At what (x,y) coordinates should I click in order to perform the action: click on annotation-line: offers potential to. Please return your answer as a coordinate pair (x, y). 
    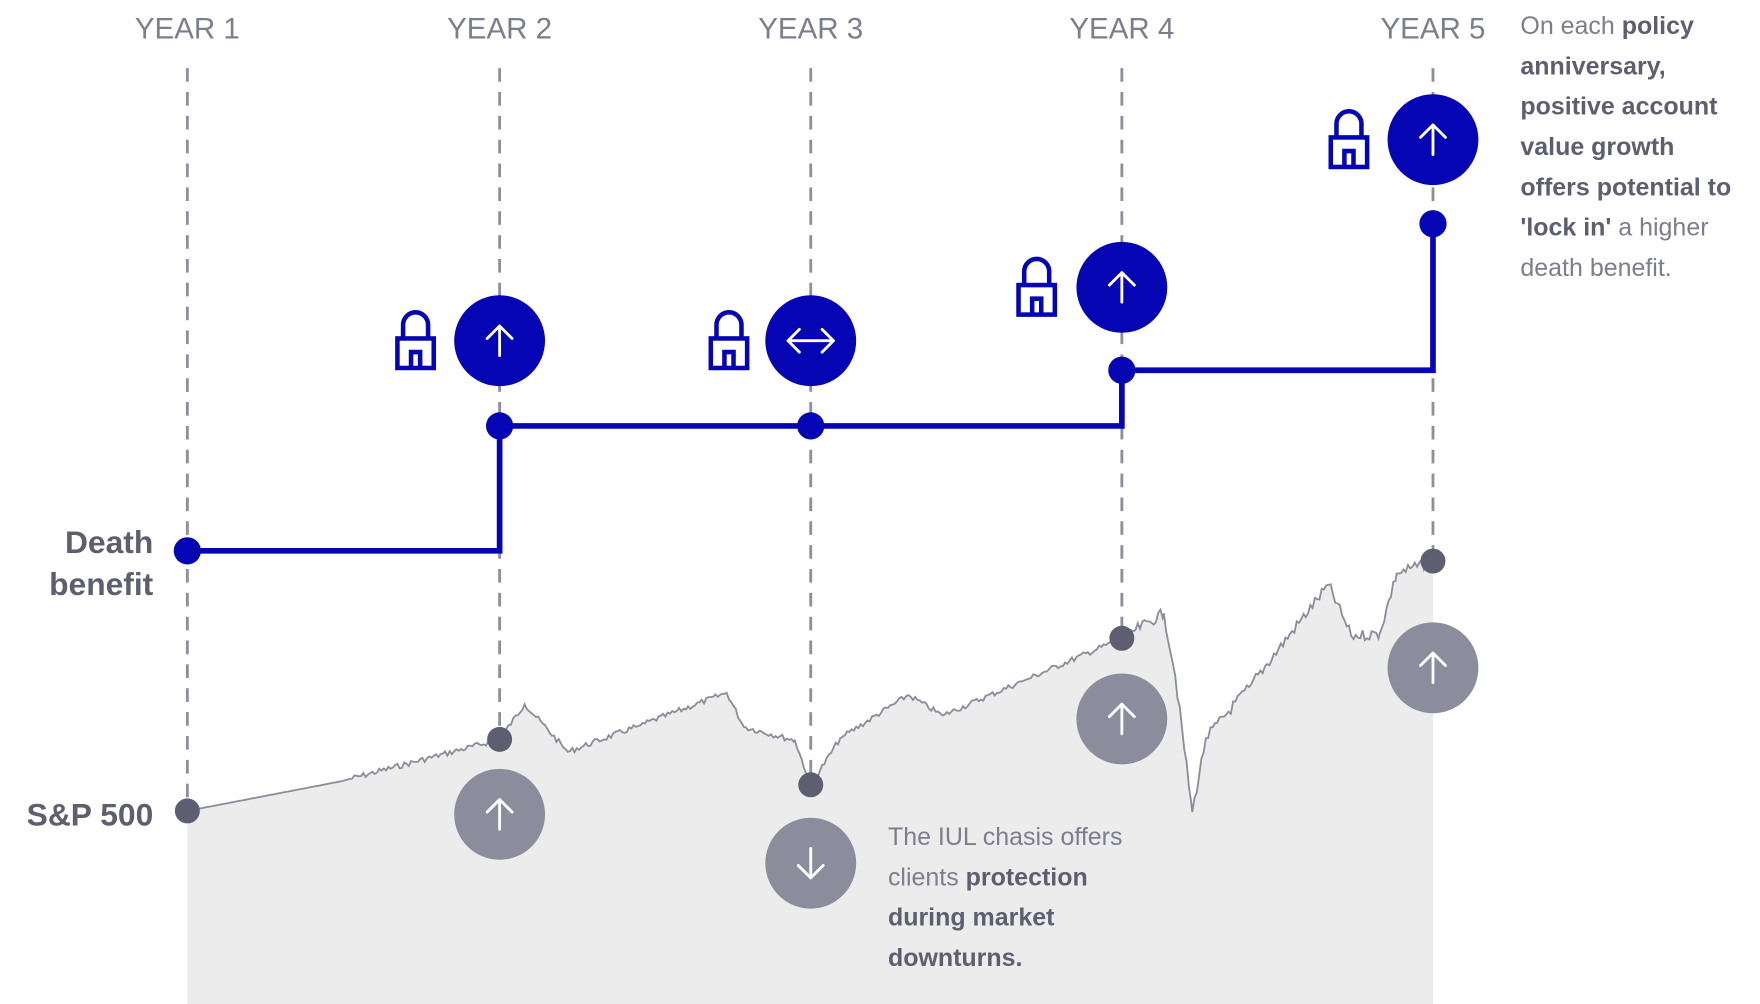
    Looking at the image, I should click on (1625, 187).